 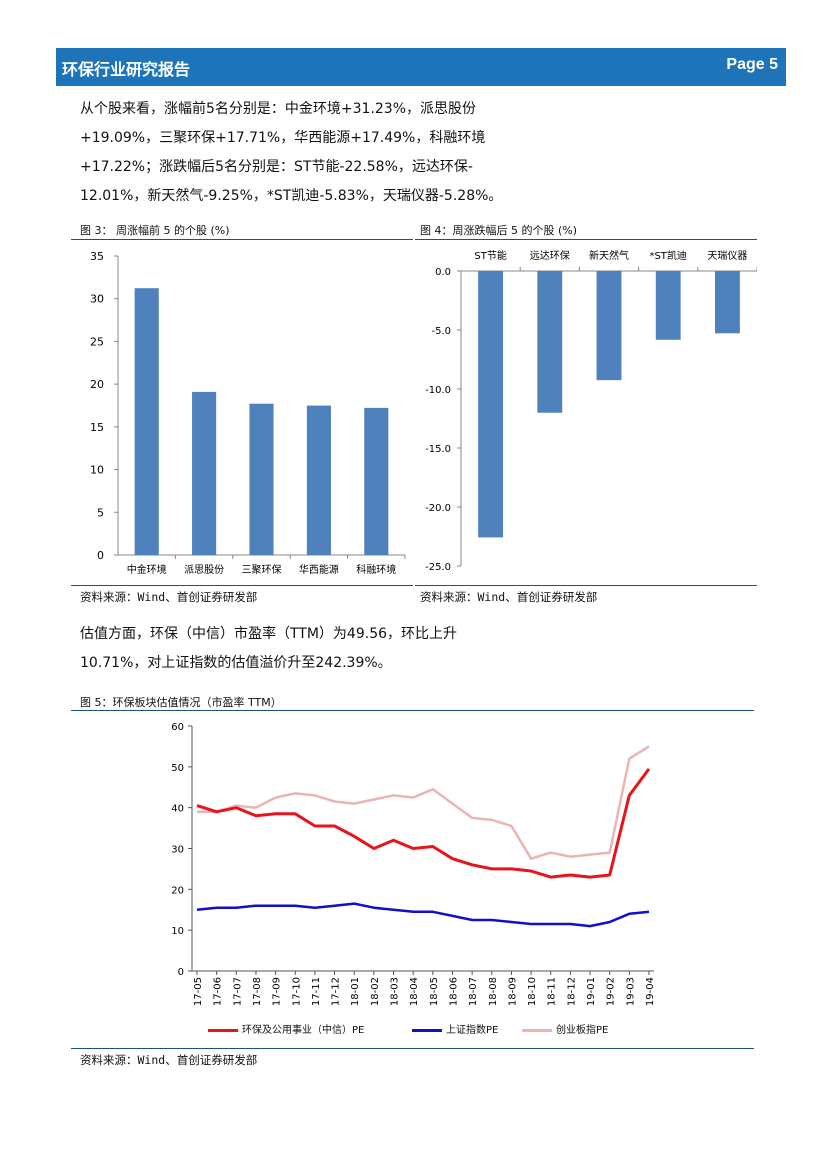 What do you see at coordinates (283, 138) in the screenshot?
I see `paragraph-line: +19.09%，三聚环保+17.71%，华西能源+17.49%，科融环境` at bounding box center [283, 138].